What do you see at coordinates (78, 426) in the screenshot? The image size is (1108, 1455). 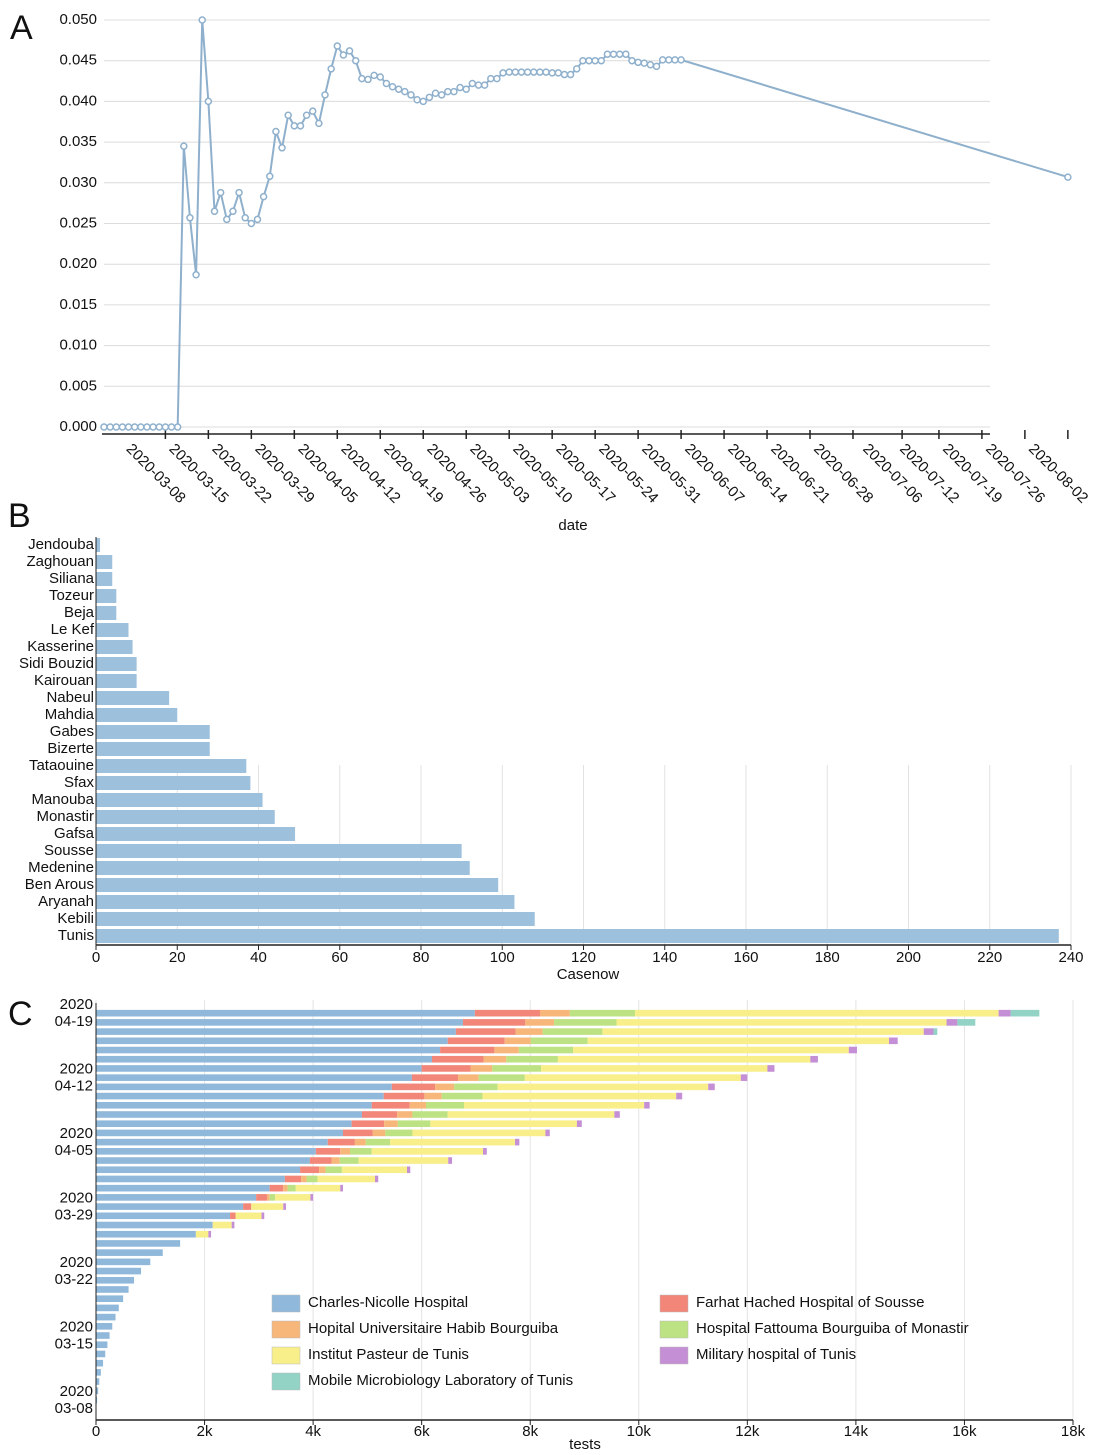 I see `y-tick-label: 0.000` at bounding box center [78, 426].